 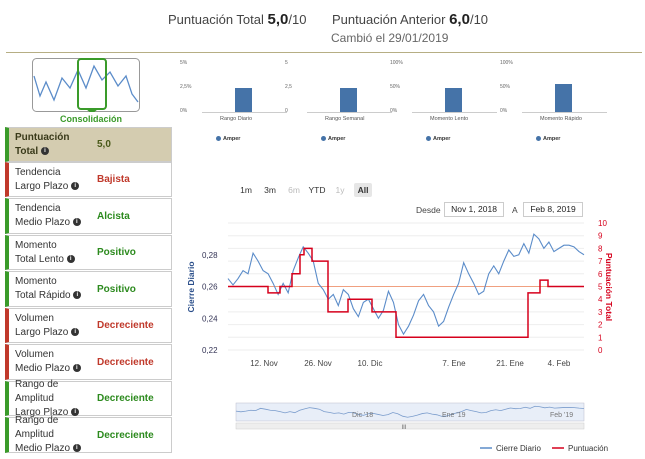 I want to click on score-row: Volumen Medio Plazo i Decreciente, so click(x=88, y=362).